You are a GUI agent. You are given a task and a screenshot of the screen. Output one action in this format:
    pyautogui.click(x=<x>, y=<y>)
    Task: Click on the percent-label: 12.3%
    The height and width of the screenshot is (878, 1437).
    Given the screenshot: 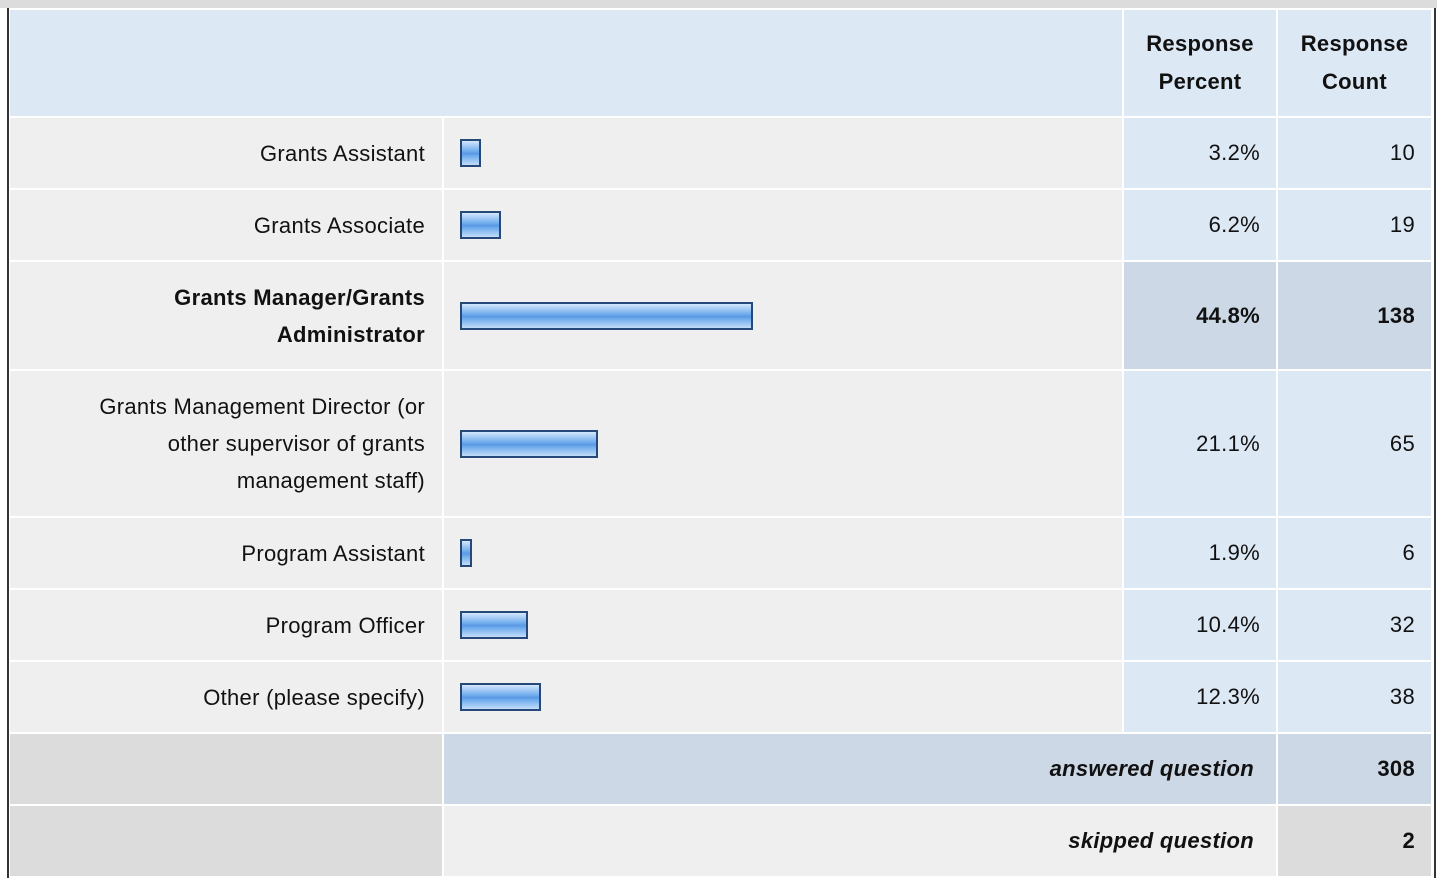 What is the action you would take?
    pyautogui.click(x=1200, y=697)
    